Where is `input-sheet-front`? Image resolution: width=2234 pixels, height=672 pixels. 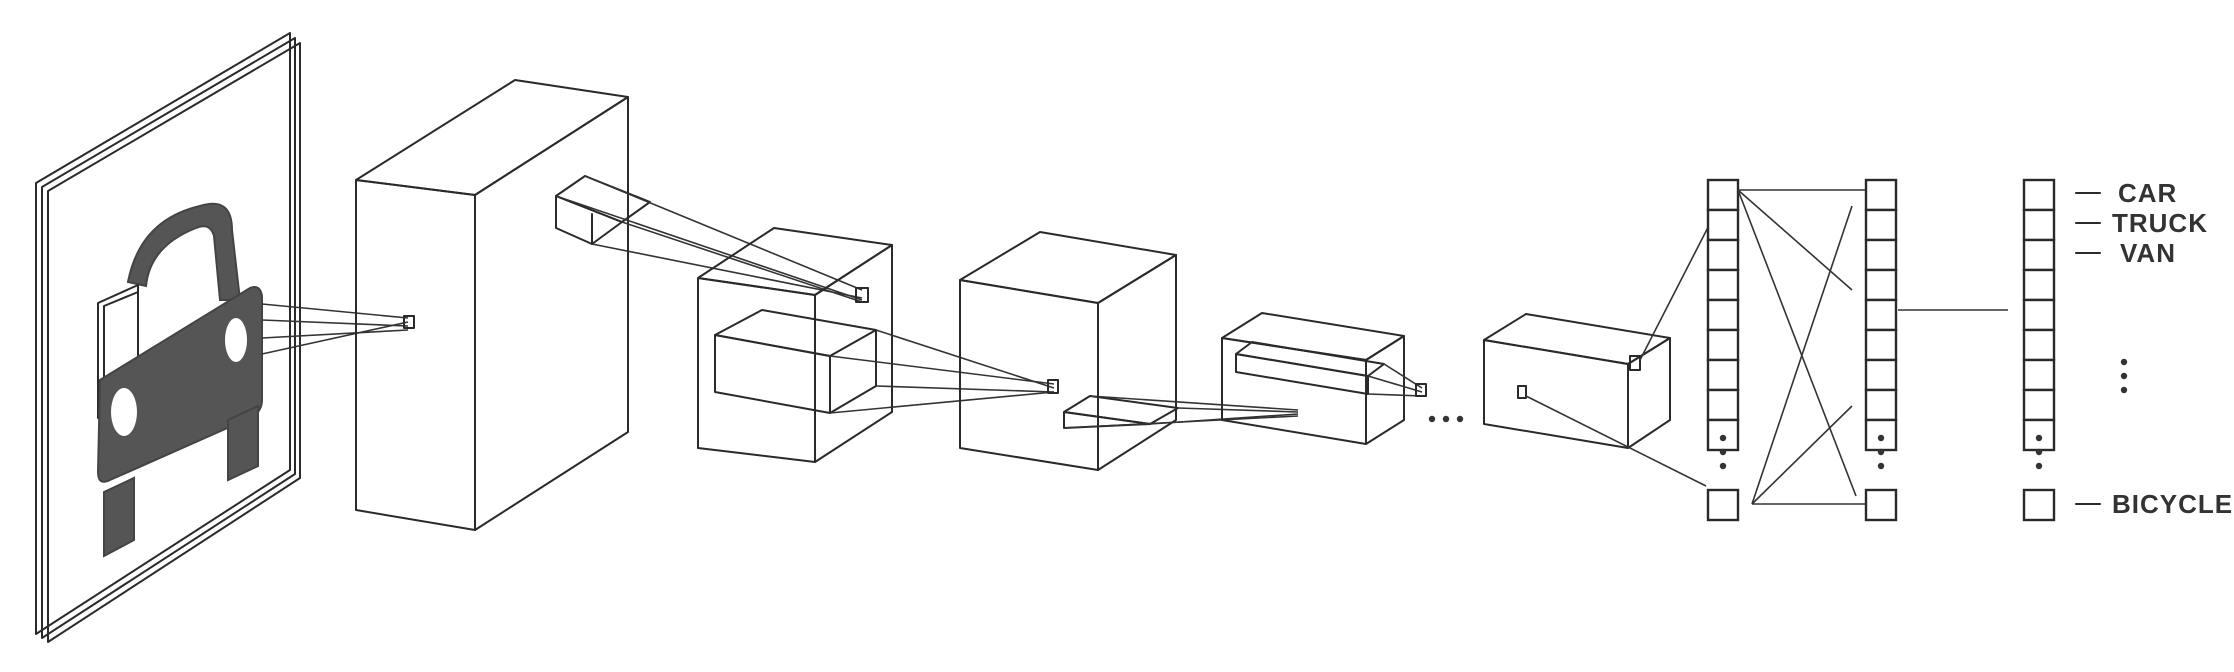
input-sheet-front is located at coordinates (174, 342).